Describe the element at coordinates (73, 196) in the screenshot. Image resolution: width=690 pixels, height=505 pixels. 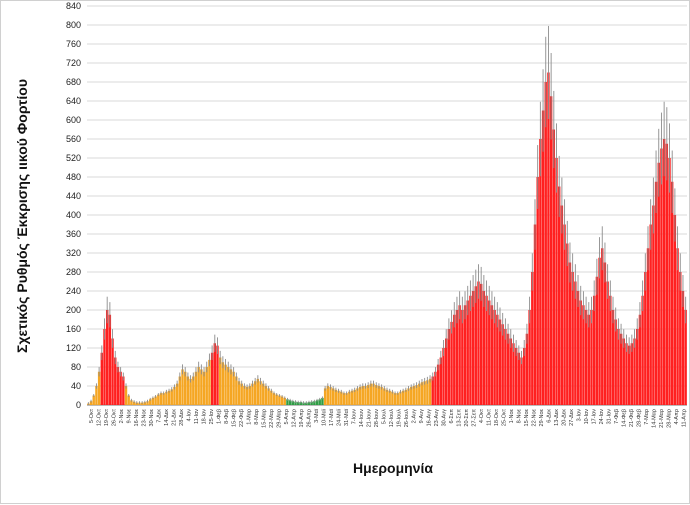
I see `y-tick-label: 440` at that location.